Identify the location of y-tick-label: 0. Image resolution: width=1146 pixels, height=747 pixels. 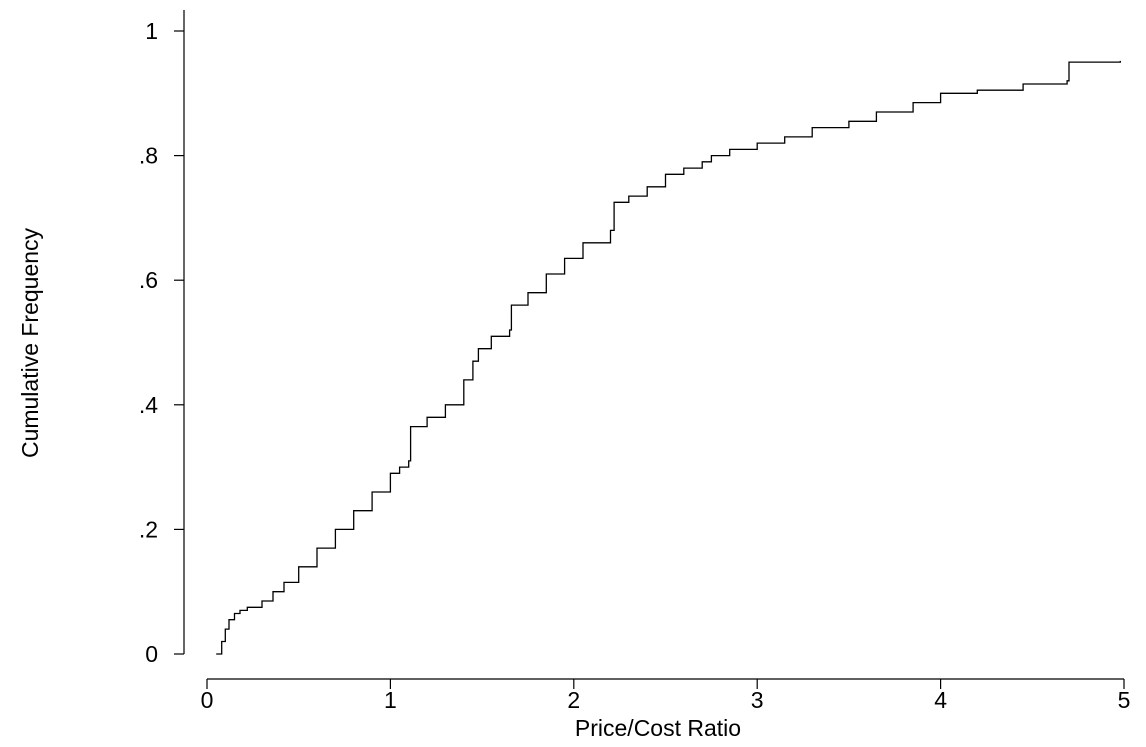
(151, 654).